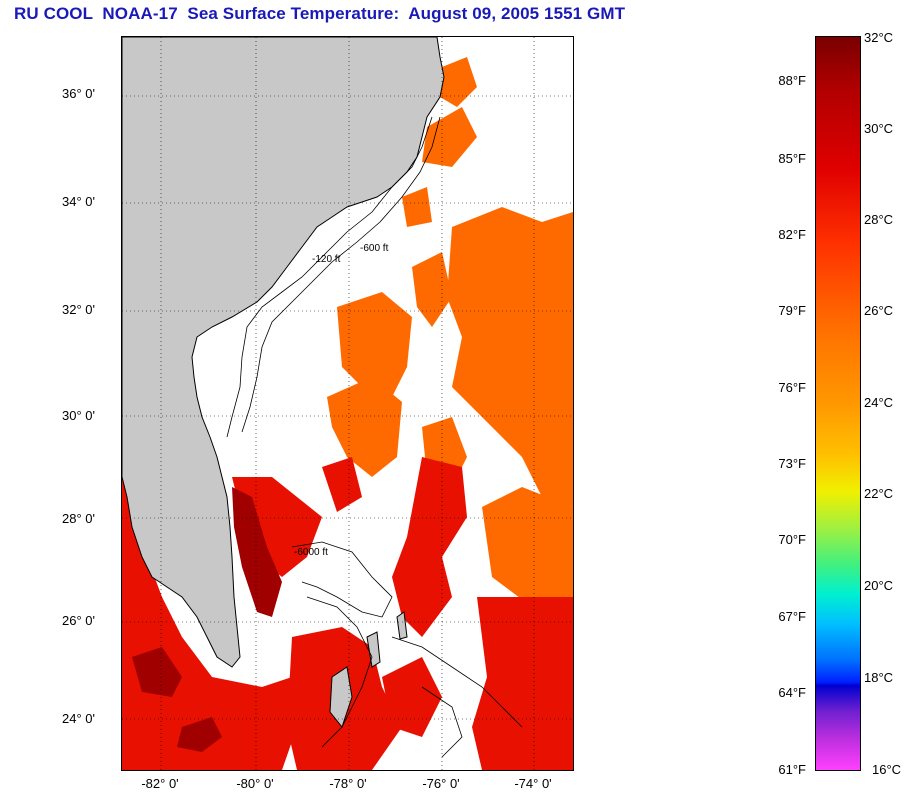 This screenshot has height=801, width=913. What do you see at coordinates (879, 585) in the screenshot?
I see `colorbar-c-20: 20°C` at bounding box center [879, 585].